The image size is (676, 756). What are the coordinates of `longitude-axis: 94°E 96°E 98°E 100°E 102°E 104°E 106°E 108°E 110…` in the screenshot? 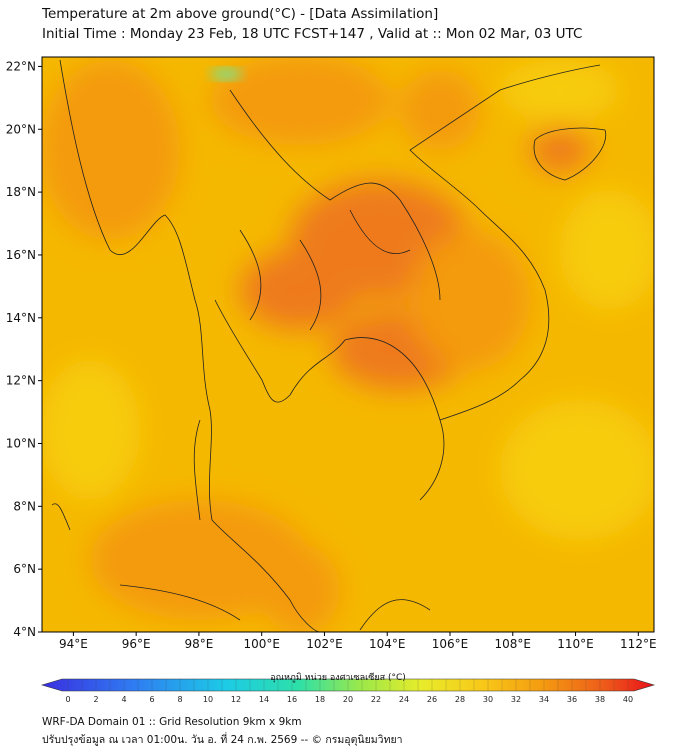 It's located at (358, 641).